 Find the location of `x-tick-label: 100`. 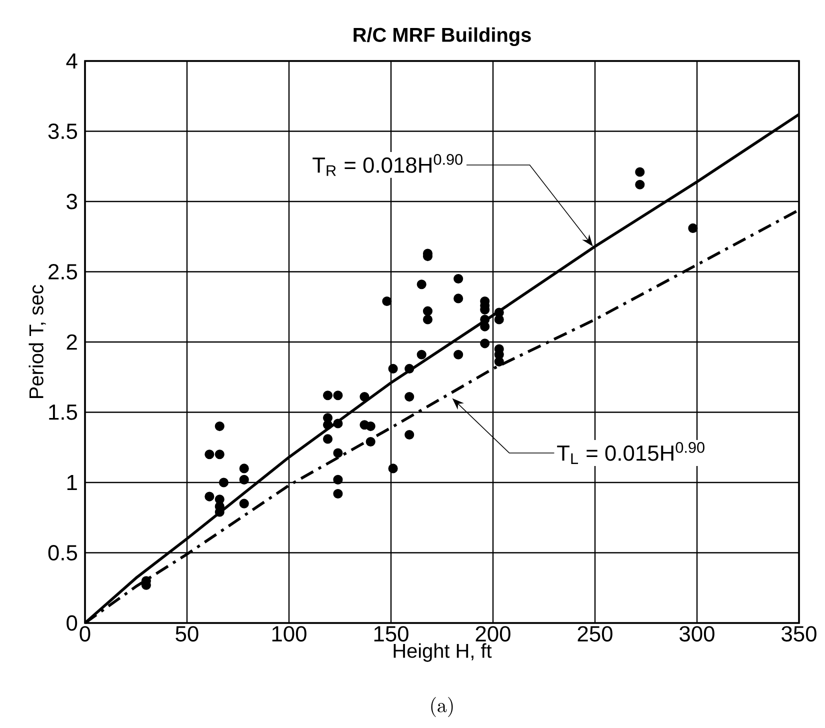

x-tick-label: 100 is located at coordinates (289, 634).